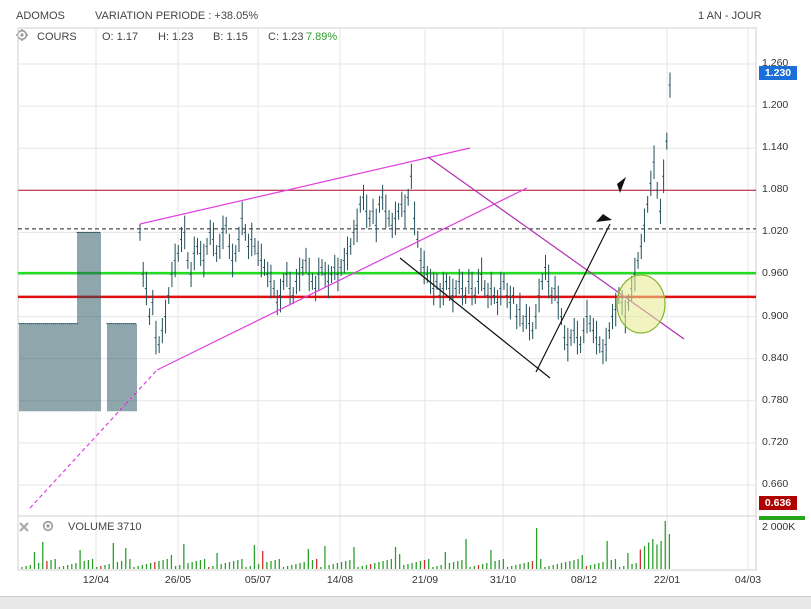 The width and height of the screenshot is (811, 609). What do you see at coordinates (775, 357) in the screenshot?
I see `y-tick-label: 0.840` at bounding box center [775, 357].